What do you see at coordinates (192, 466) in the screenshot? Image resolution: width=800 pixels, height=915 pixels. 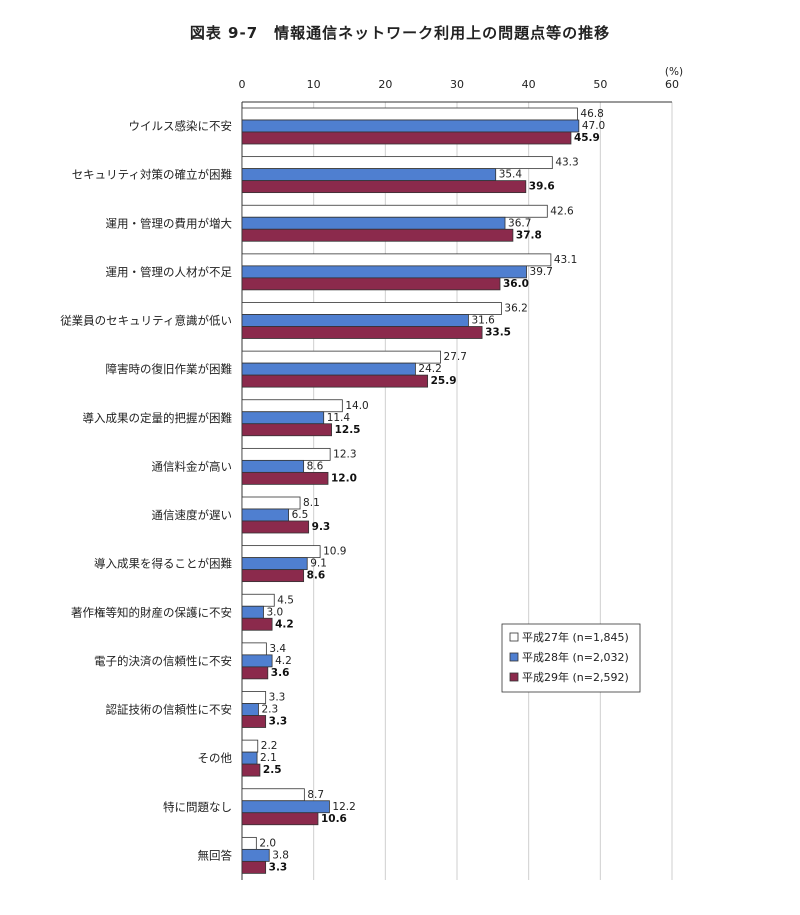 I see `category-label: 通信料金が高い` at bounding box center [192, 466].